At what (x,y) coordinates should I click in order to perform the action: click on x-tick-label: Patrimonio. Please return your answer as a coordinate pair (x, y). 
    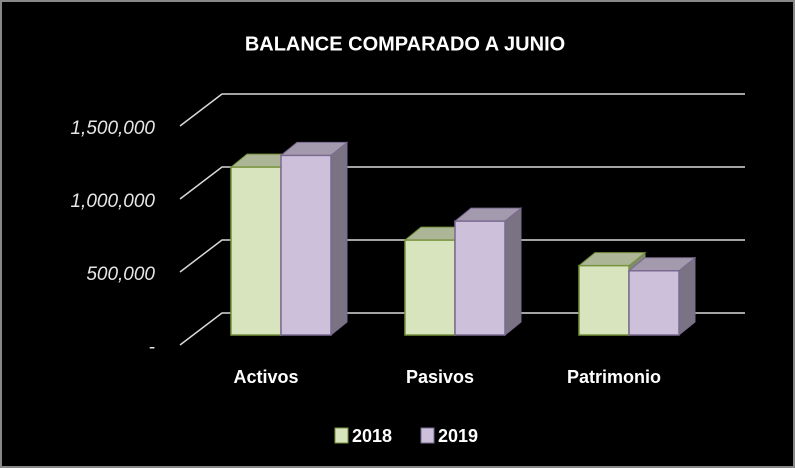
    Looking at the image, I should click on (614, 377).